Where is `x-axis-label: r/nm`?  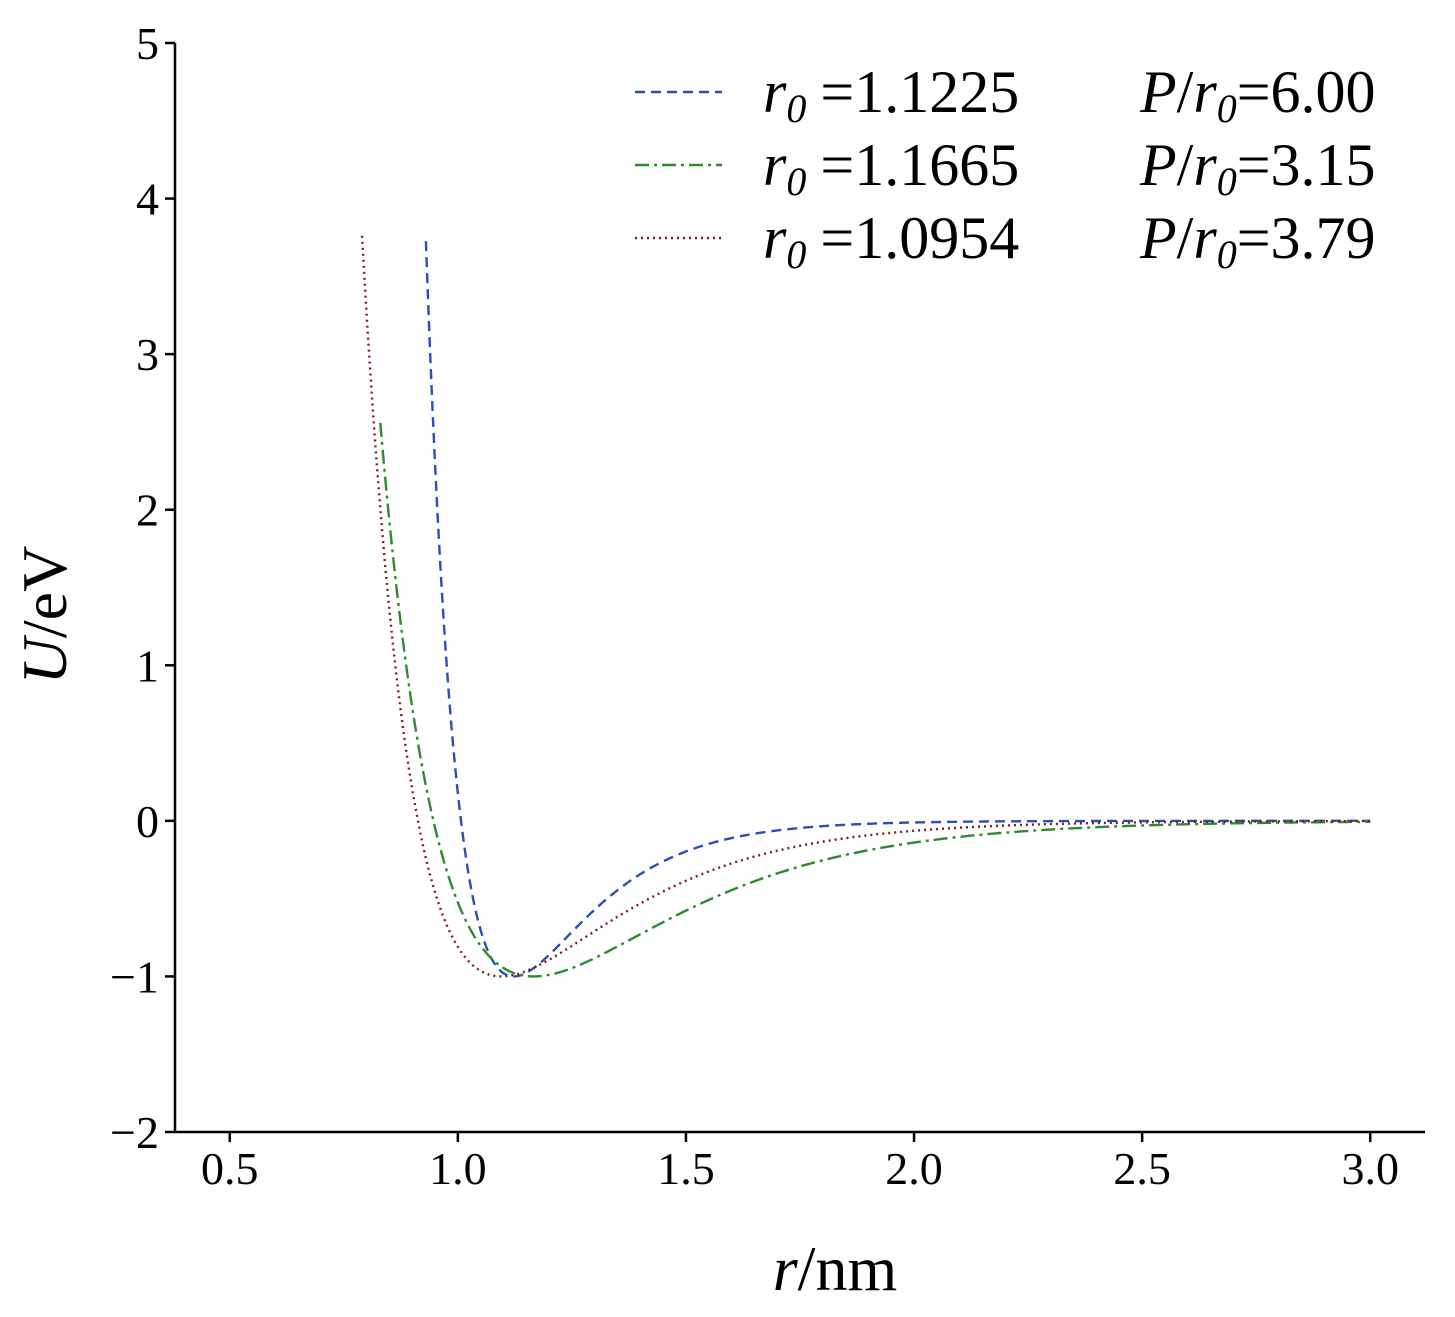 x-axis-label: r/nm is located at coordinates (835, 1268).